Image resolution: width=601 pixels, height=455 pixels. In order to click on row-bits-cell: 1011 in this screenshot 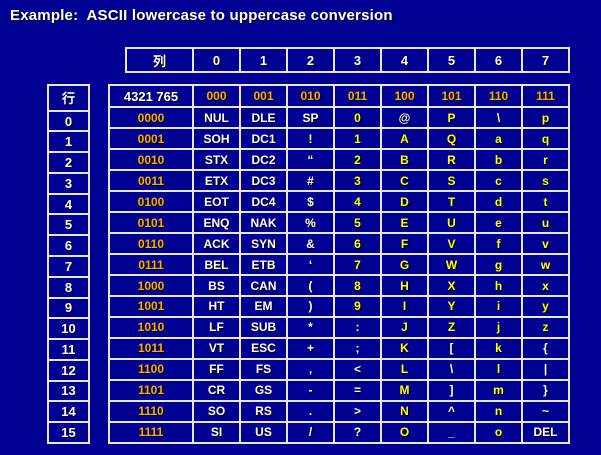, I will do `click(151, 348)`.